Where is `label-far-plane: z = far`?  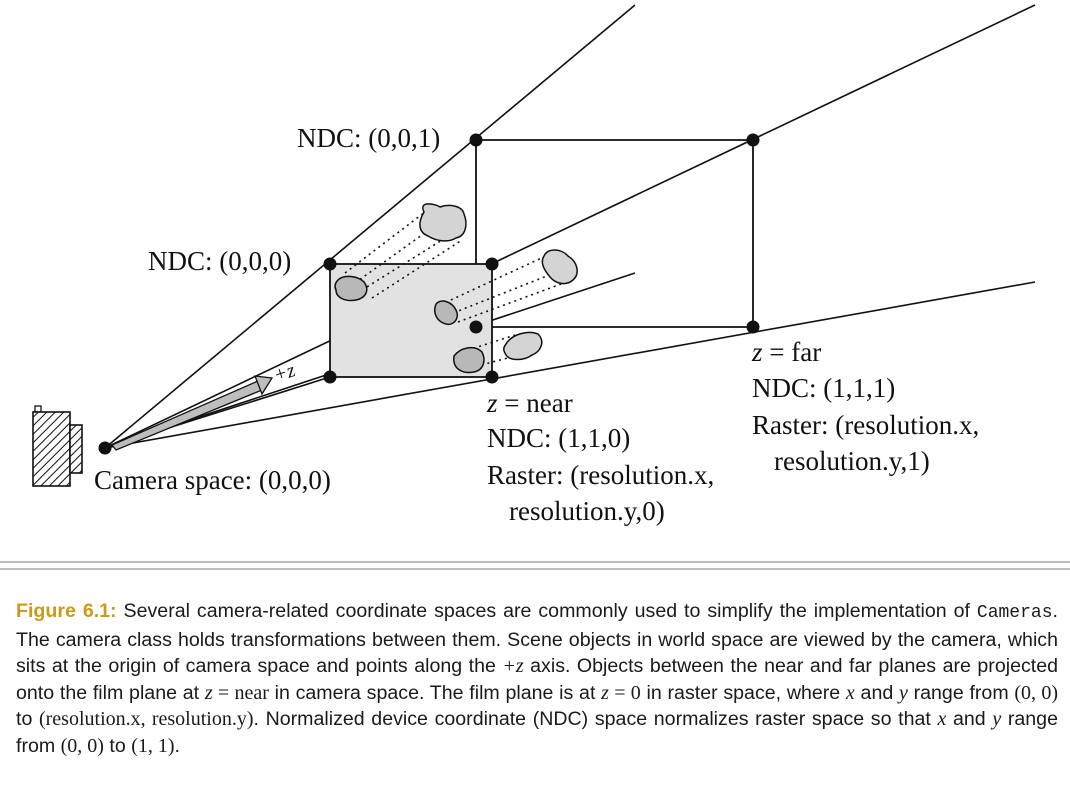 label-far-plane: z = far is located at coordinates (786, 352).